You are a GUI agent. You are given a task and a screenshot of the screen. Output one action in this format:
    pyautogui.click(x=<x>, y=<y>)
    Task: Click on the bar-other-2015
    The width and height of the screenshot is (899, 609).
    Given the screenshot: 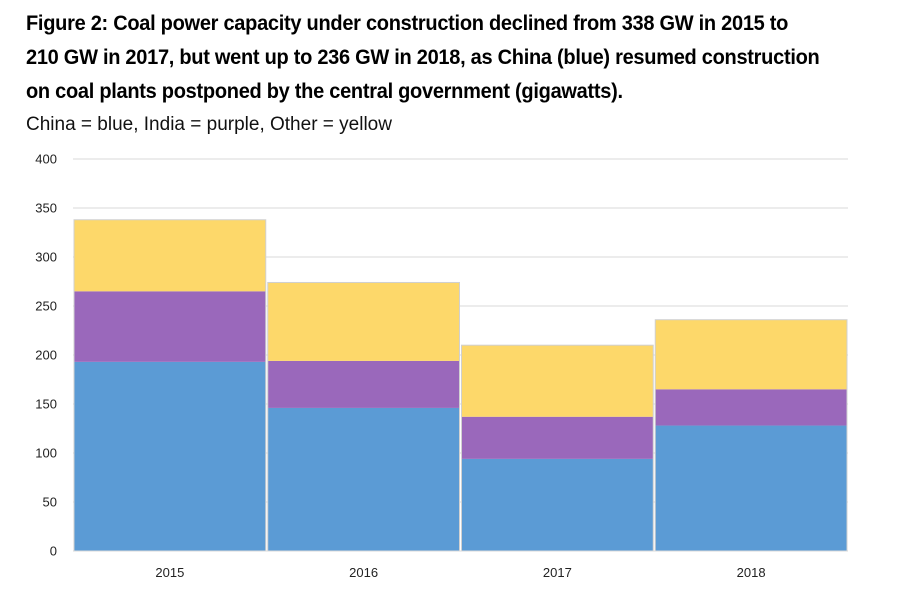 What is the action you would take?
    pyautogui.click(x=170, y=255)
    